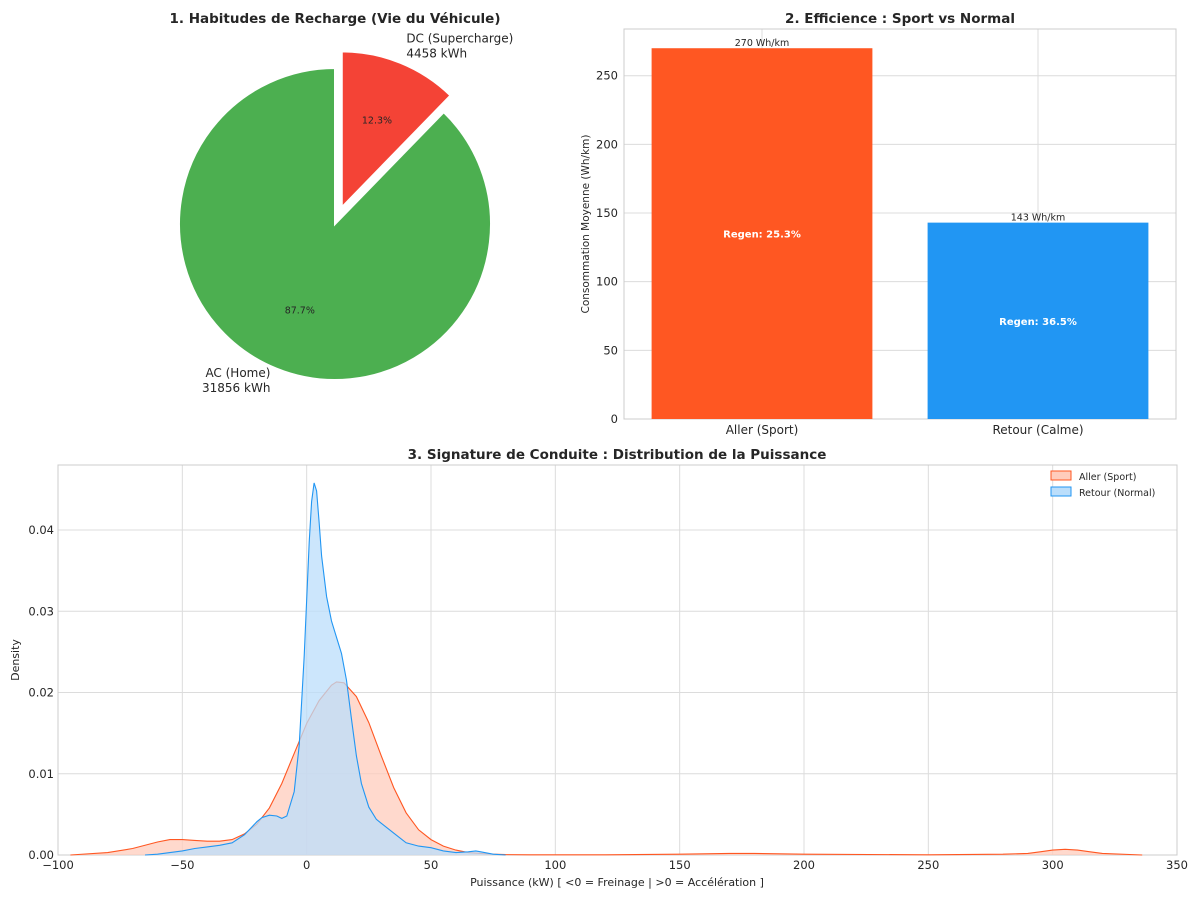 This screenshot has width=1200, height=900. I want to click on bar-aller, so click(762, 234).